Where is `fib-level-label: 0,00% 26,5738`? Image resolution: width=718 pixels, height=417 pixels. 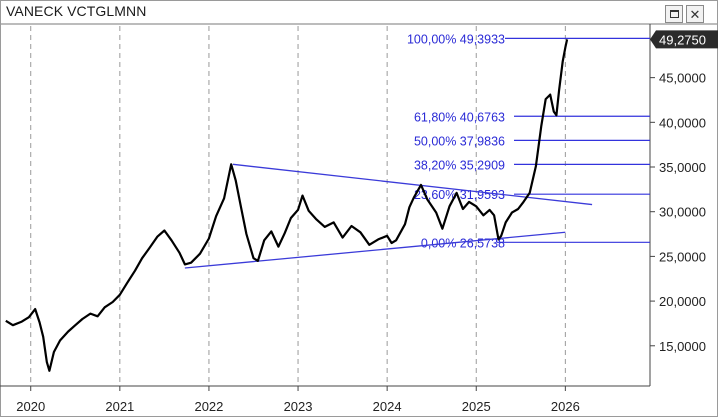
fib-level-label: 0,00% 26,5738 is located at coordinates (463, 243).